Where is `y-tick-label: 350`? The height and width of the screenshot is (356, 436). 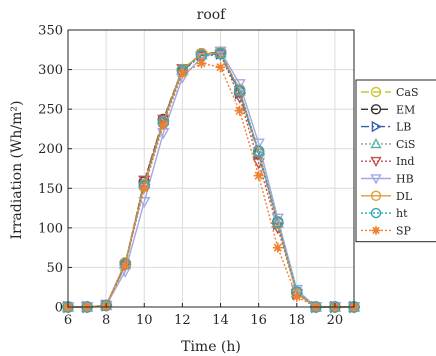 y-tick-label: 350 is located at coordinates (50, 31).